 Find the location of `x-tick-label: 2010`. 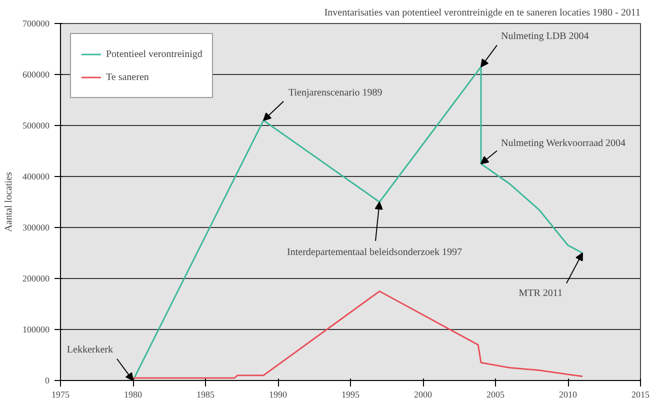

x-tick-label: 2010 is located at coordinates (568, 395).